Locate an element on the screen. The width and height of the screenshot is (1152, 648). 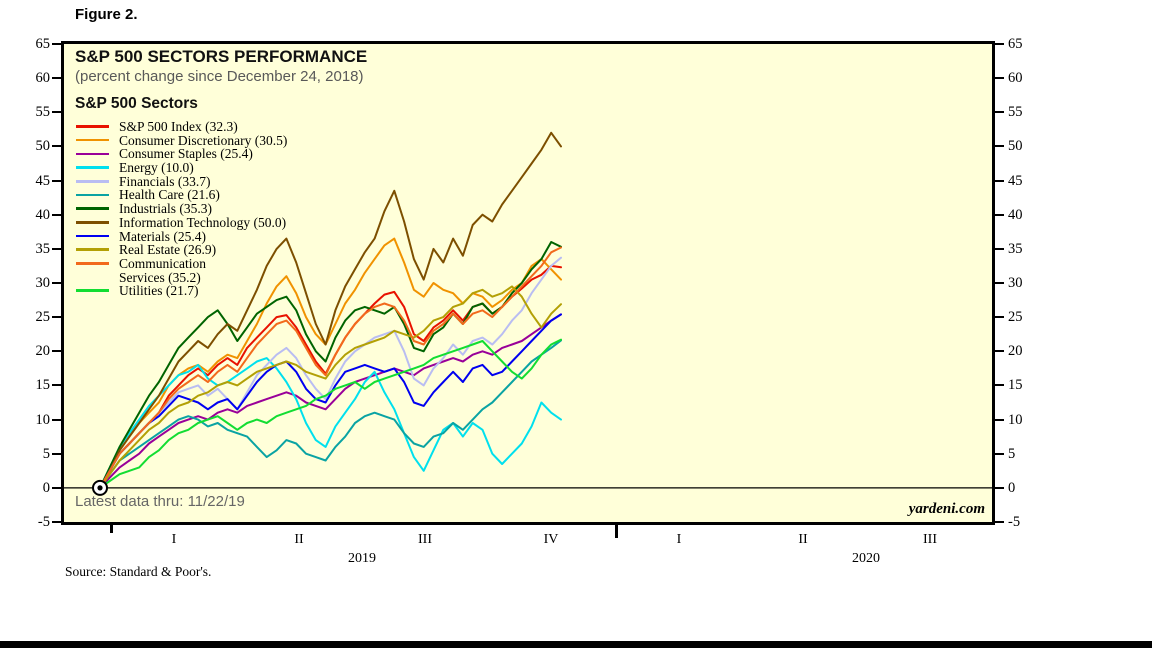
y-axis-label-right: 0 is located at coordinates (1012, 487).